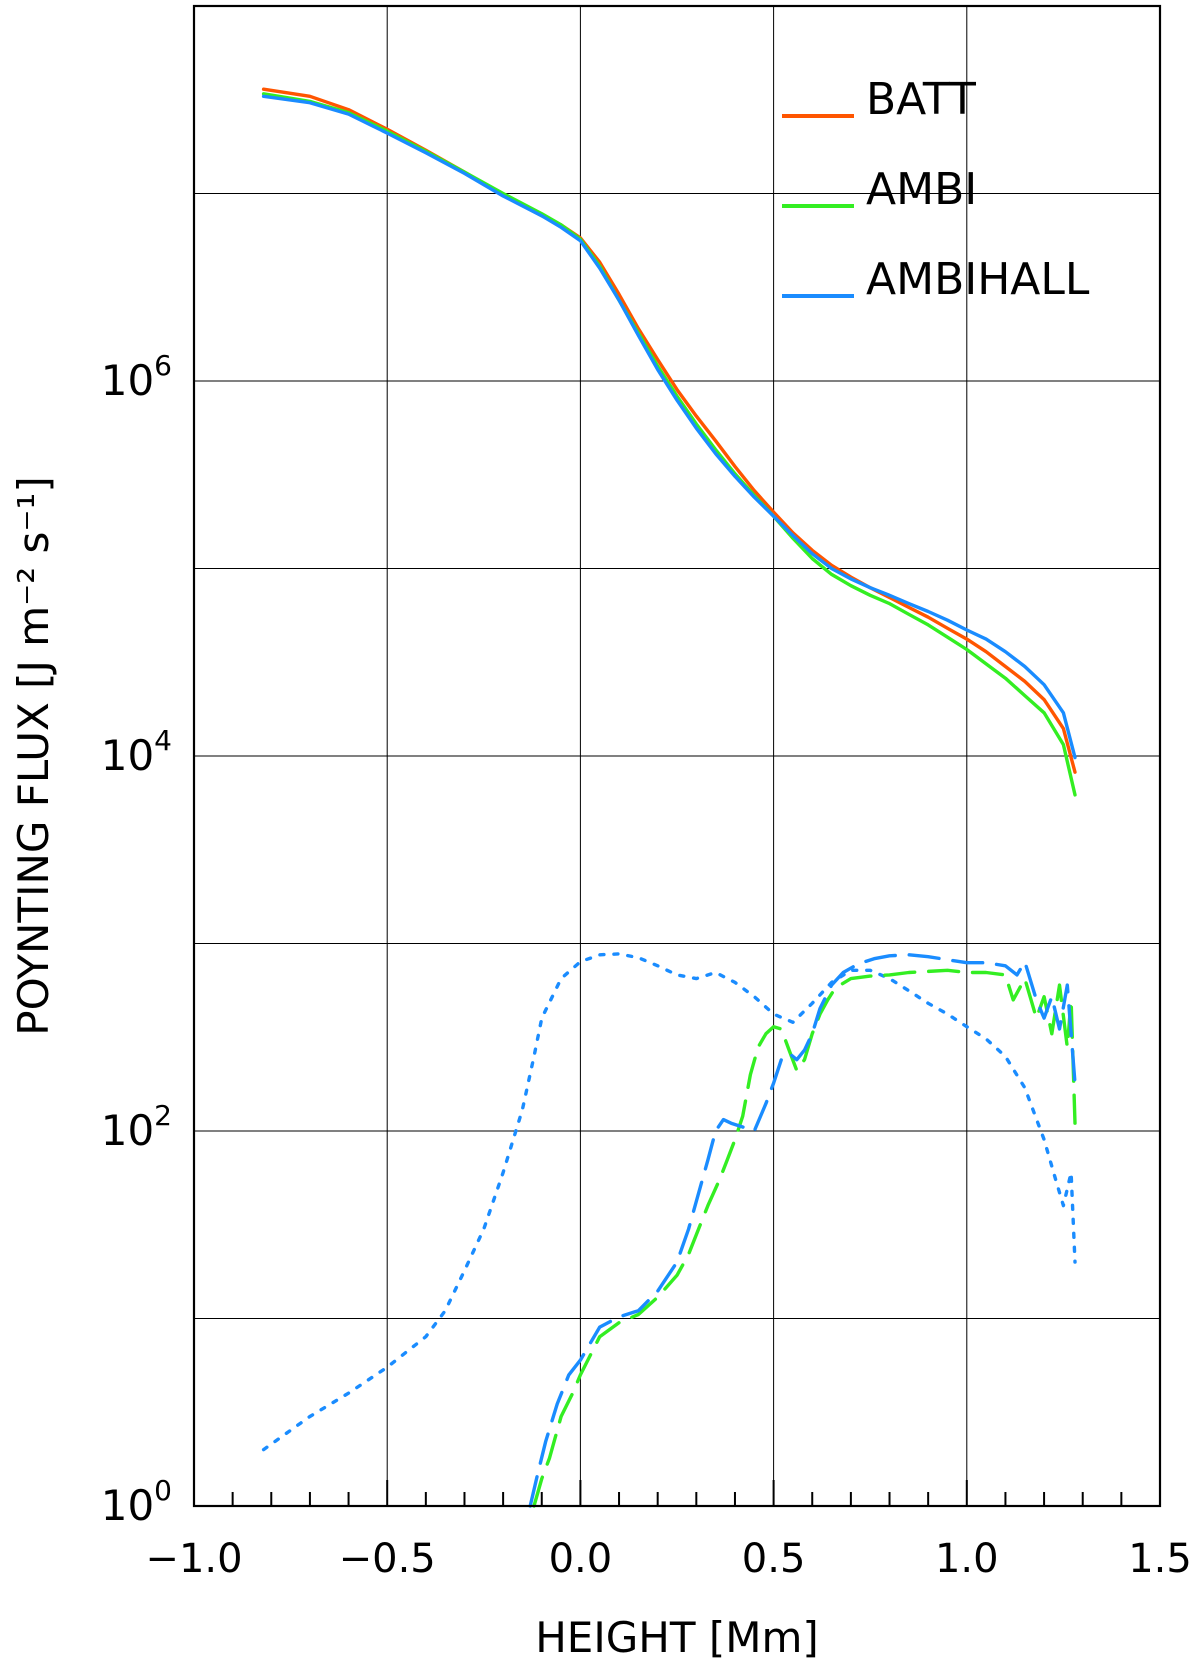 This screenshot has height=1666, width=1200. Describe the element at coordinates (581, 1559) in the screenshot. I see `x-tick-label: 0.0` at that location.